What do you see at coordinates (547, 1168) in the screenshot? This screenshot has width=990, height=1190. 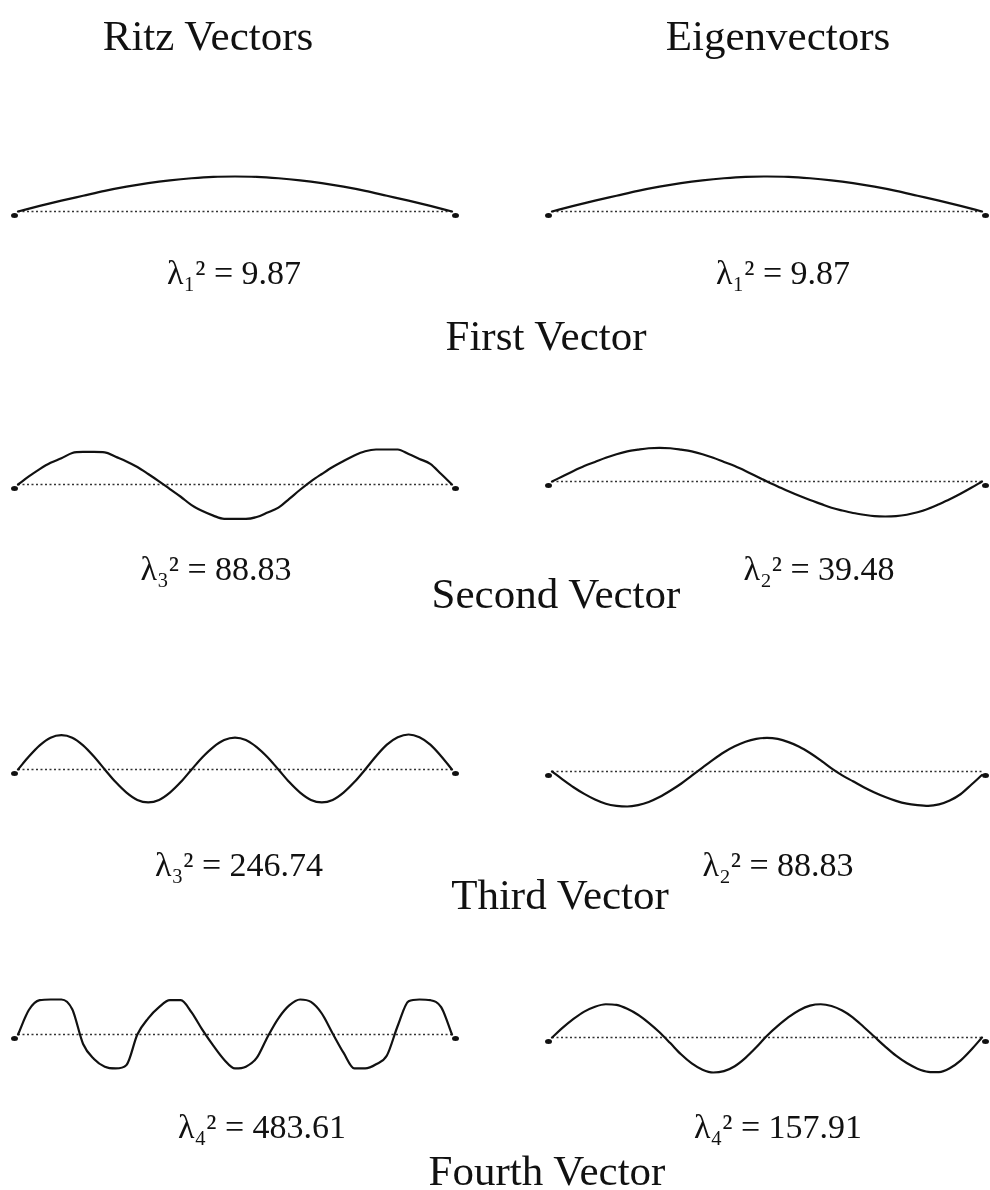 I see `text: Fourth Vector` at bounding box center [547, 1168].